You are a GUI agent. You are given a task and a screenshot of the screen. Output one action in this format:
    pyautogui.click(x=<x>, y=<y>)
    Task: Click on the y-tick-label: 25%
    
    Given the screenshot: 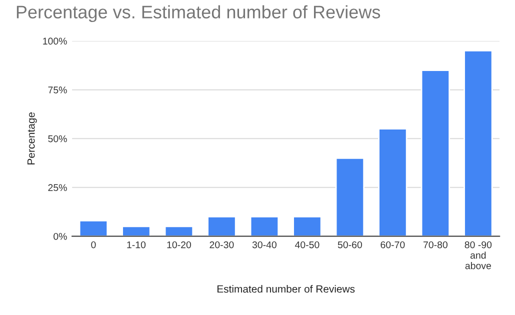 What is the action you would take?
    pyautogui.click(x=57, y=188)
    